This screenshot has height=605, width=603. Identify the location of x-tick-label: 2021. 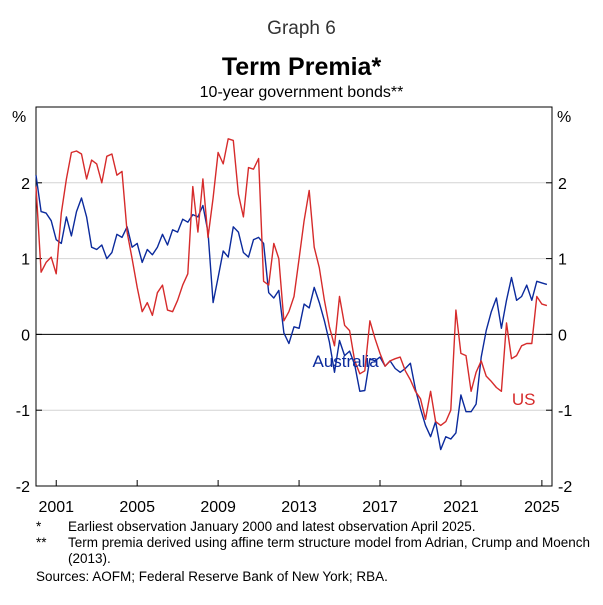
(461, 507).